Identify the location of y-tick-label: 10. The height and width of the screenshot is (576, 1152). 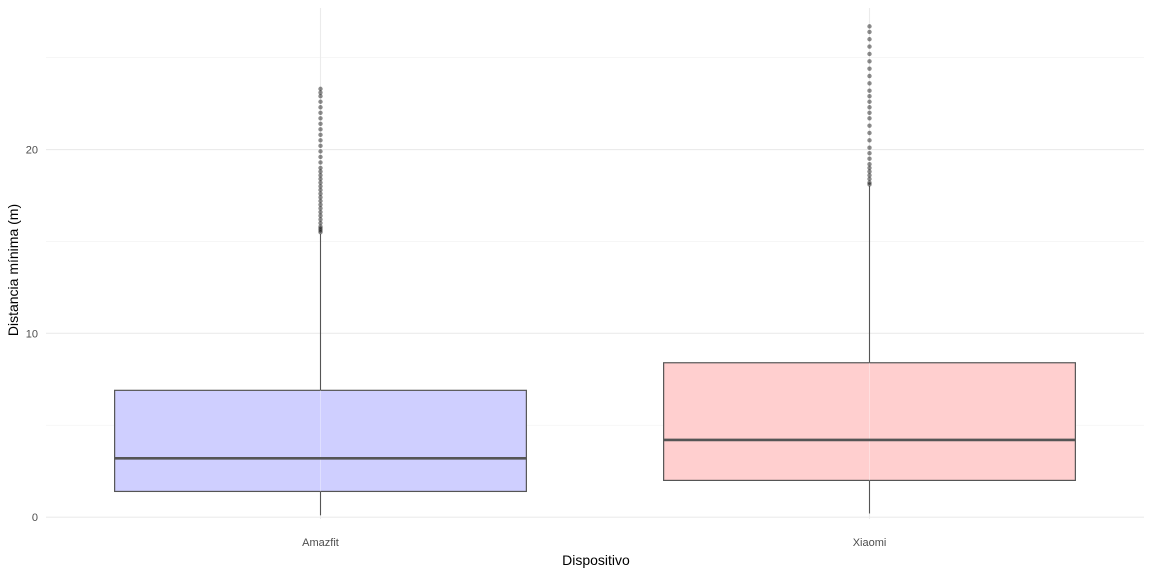
(32, 334).